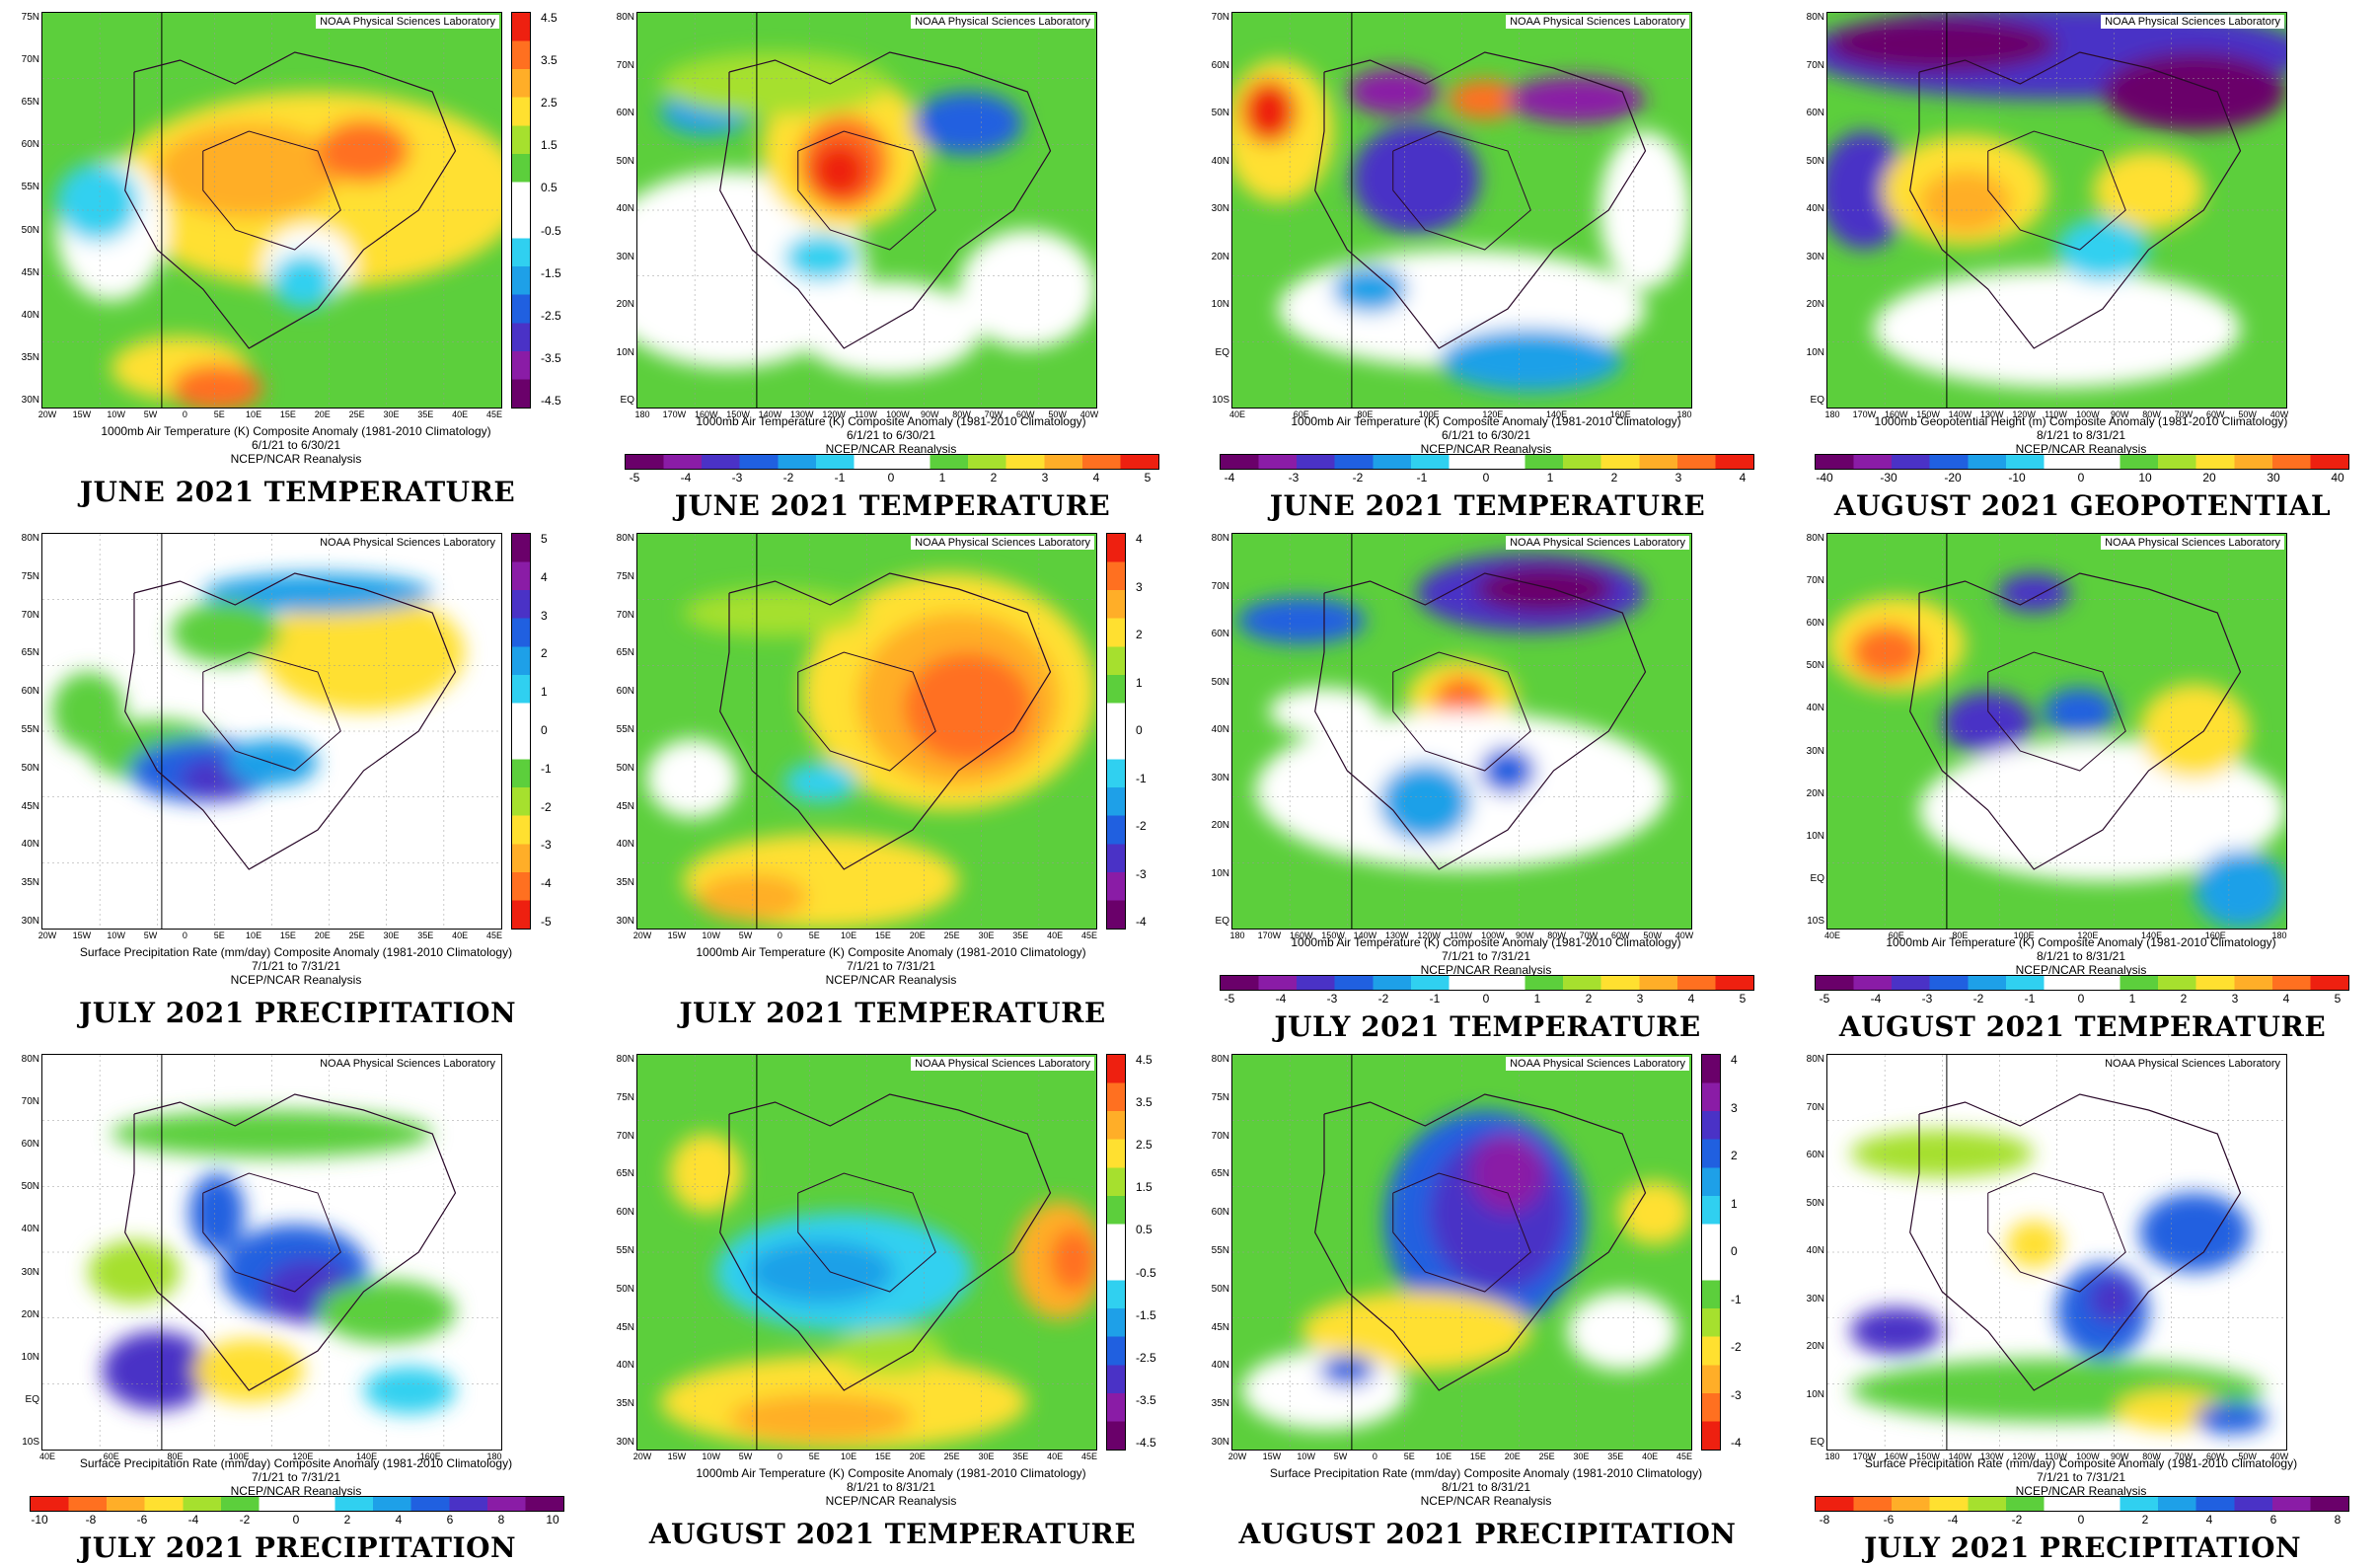 This screenshot has height=1564, width=2380. I want to click on longitude-label: 140E, so click(367, 1456).